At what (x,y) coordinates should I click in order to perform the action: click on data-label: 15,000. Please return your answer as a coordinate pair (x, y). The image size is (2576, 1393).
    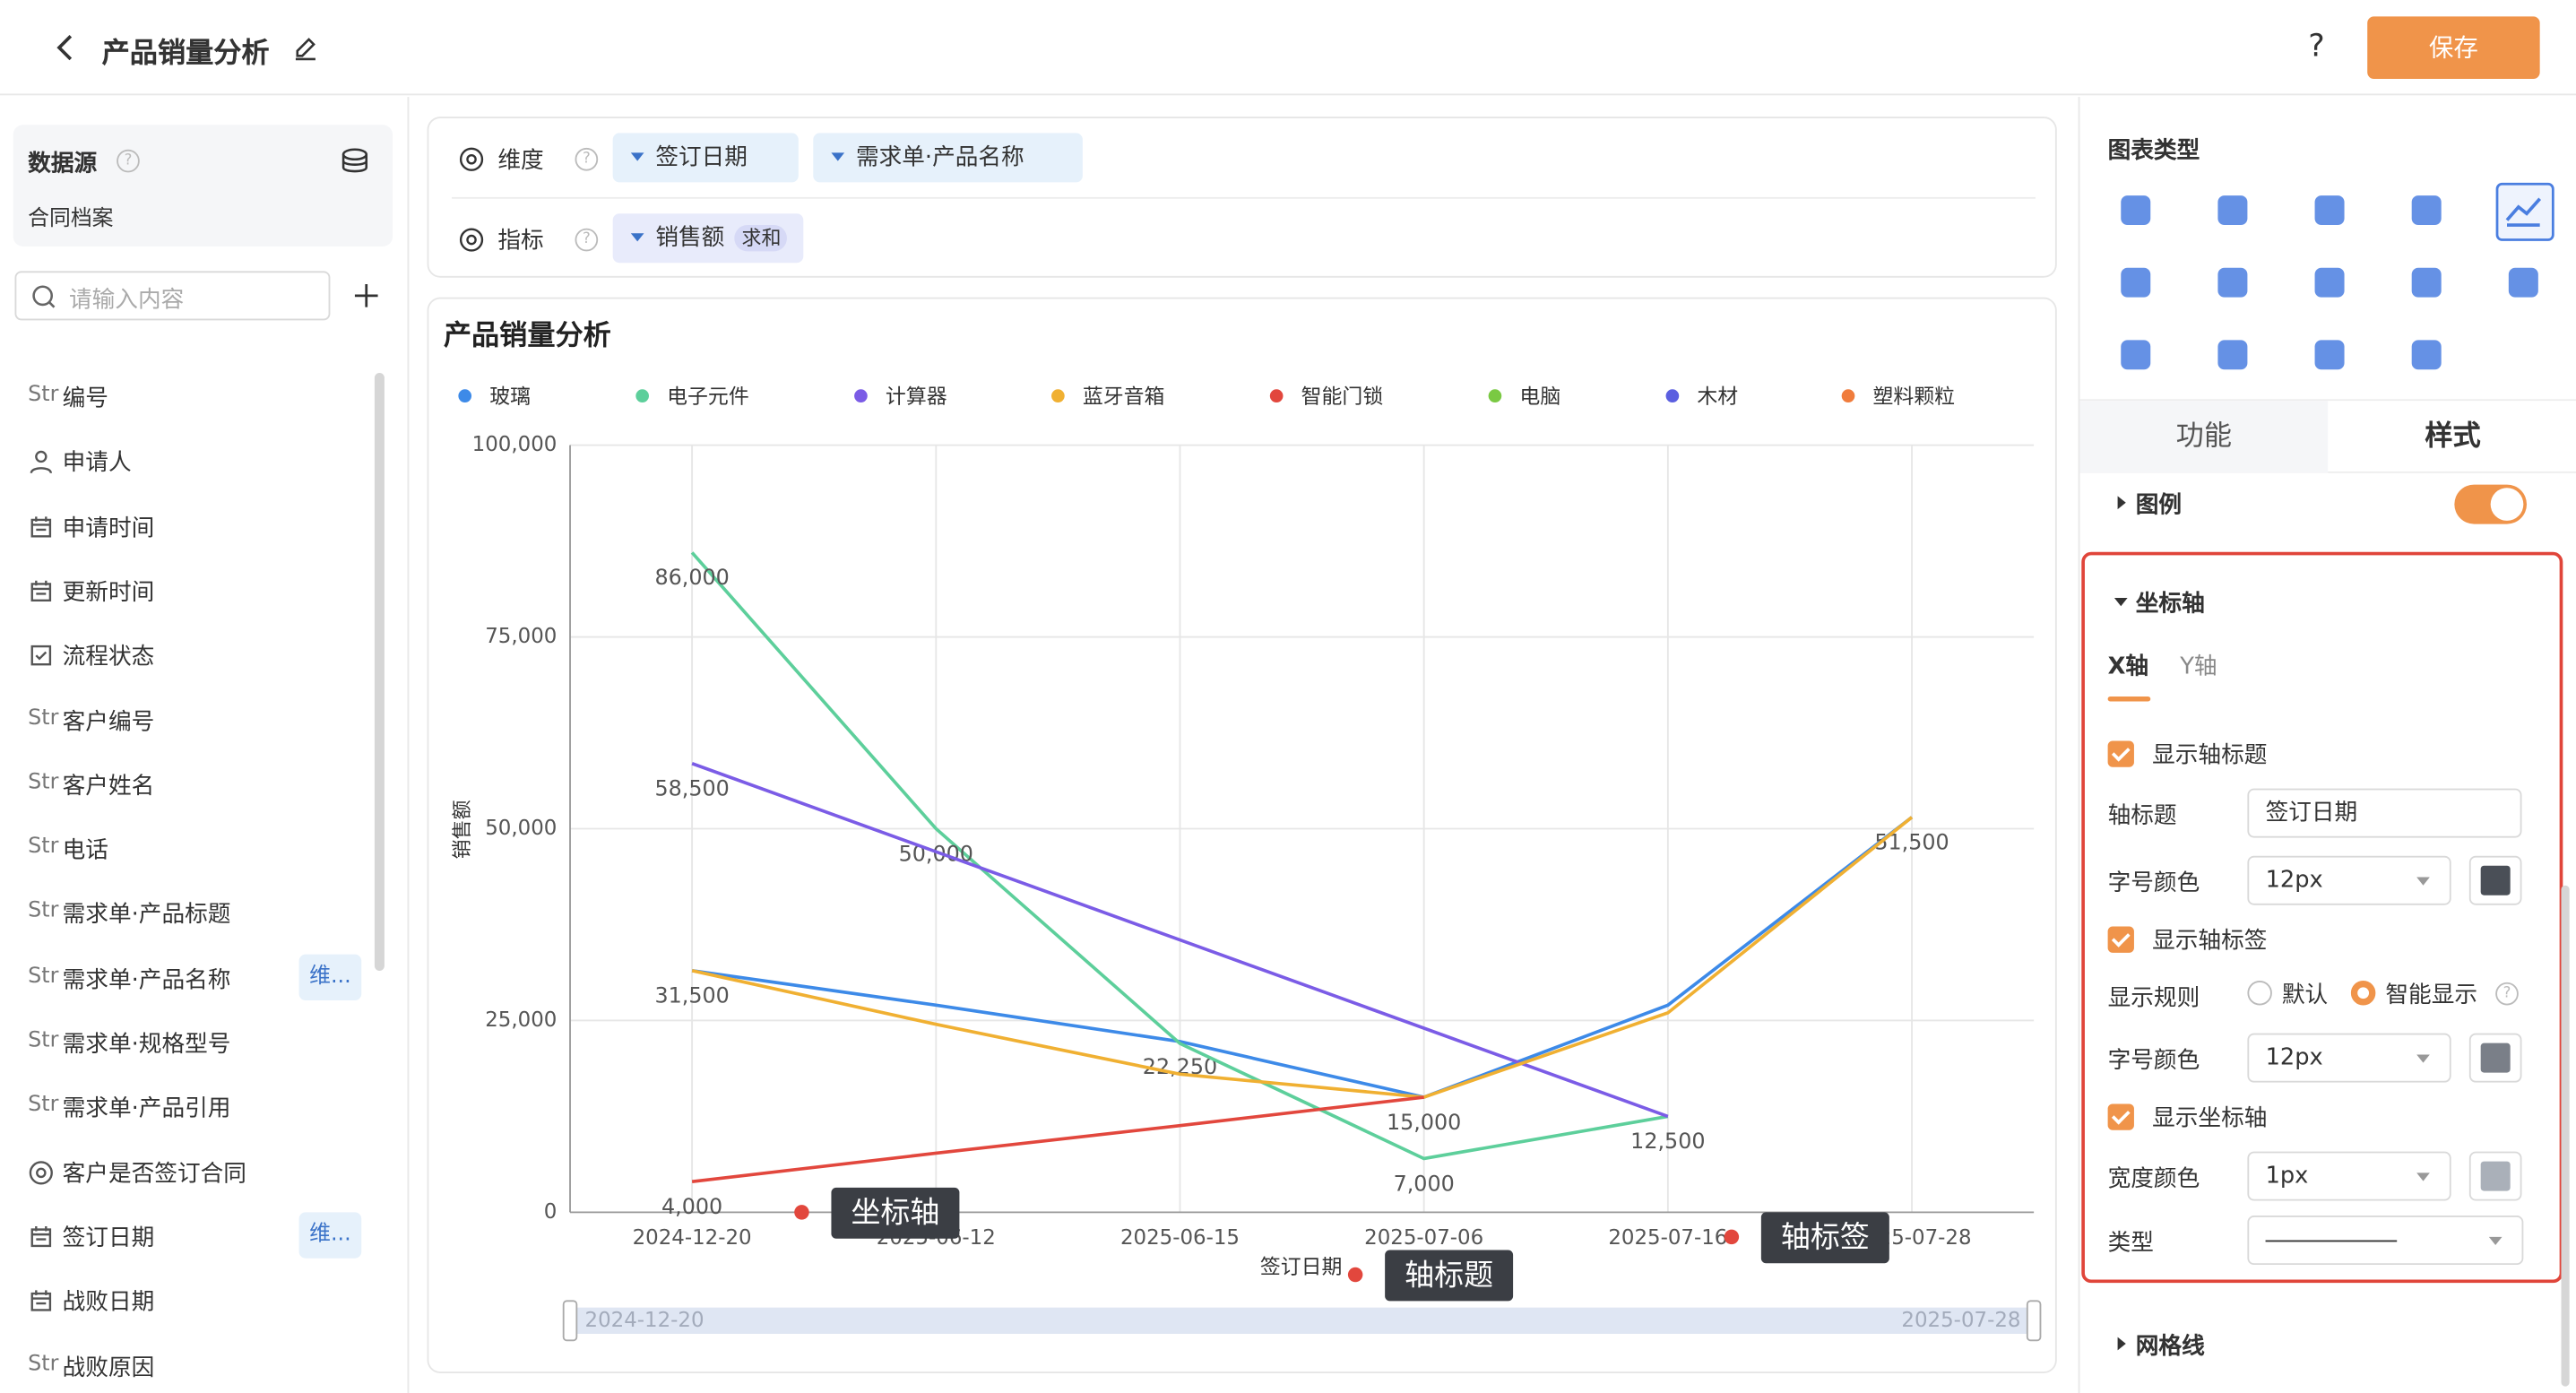
    Looking at the image, I should click on (1424, 1122).